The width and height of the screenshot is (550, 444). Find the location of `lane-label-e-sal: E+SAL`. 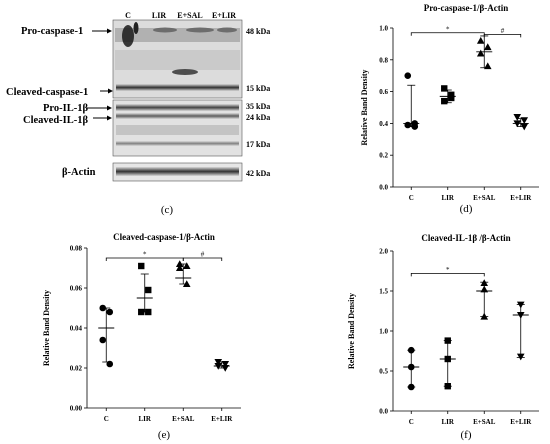

lane-label-e-sal: E+SAL is located at coordinates (189, 15).